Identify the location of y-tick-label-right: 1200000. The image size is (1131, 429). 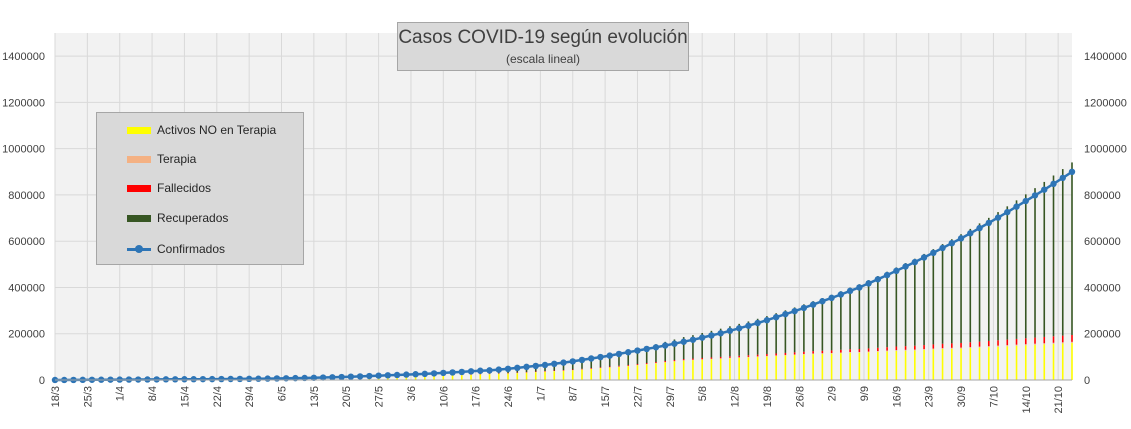
(1105, 103).